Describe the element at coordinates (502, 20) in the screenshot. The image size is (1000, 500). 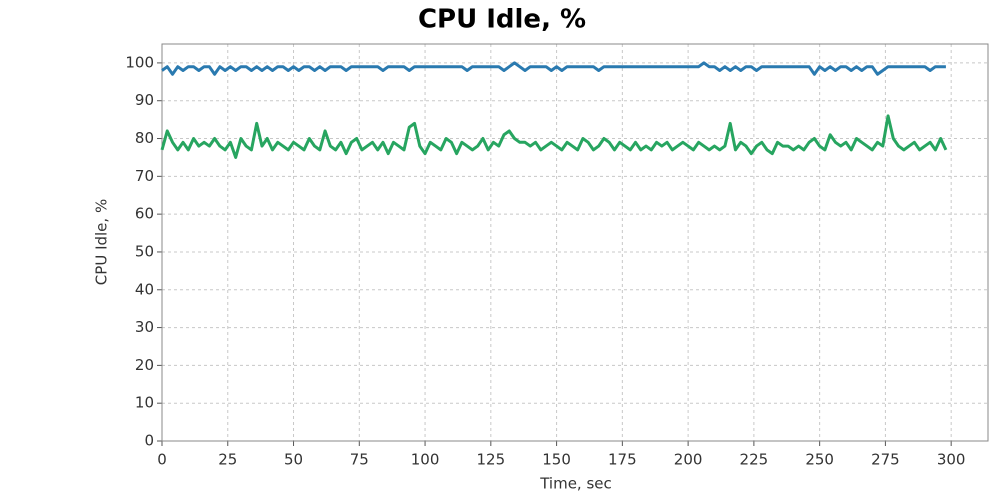
I see `chart-title: CPU Idle, %` at that location.